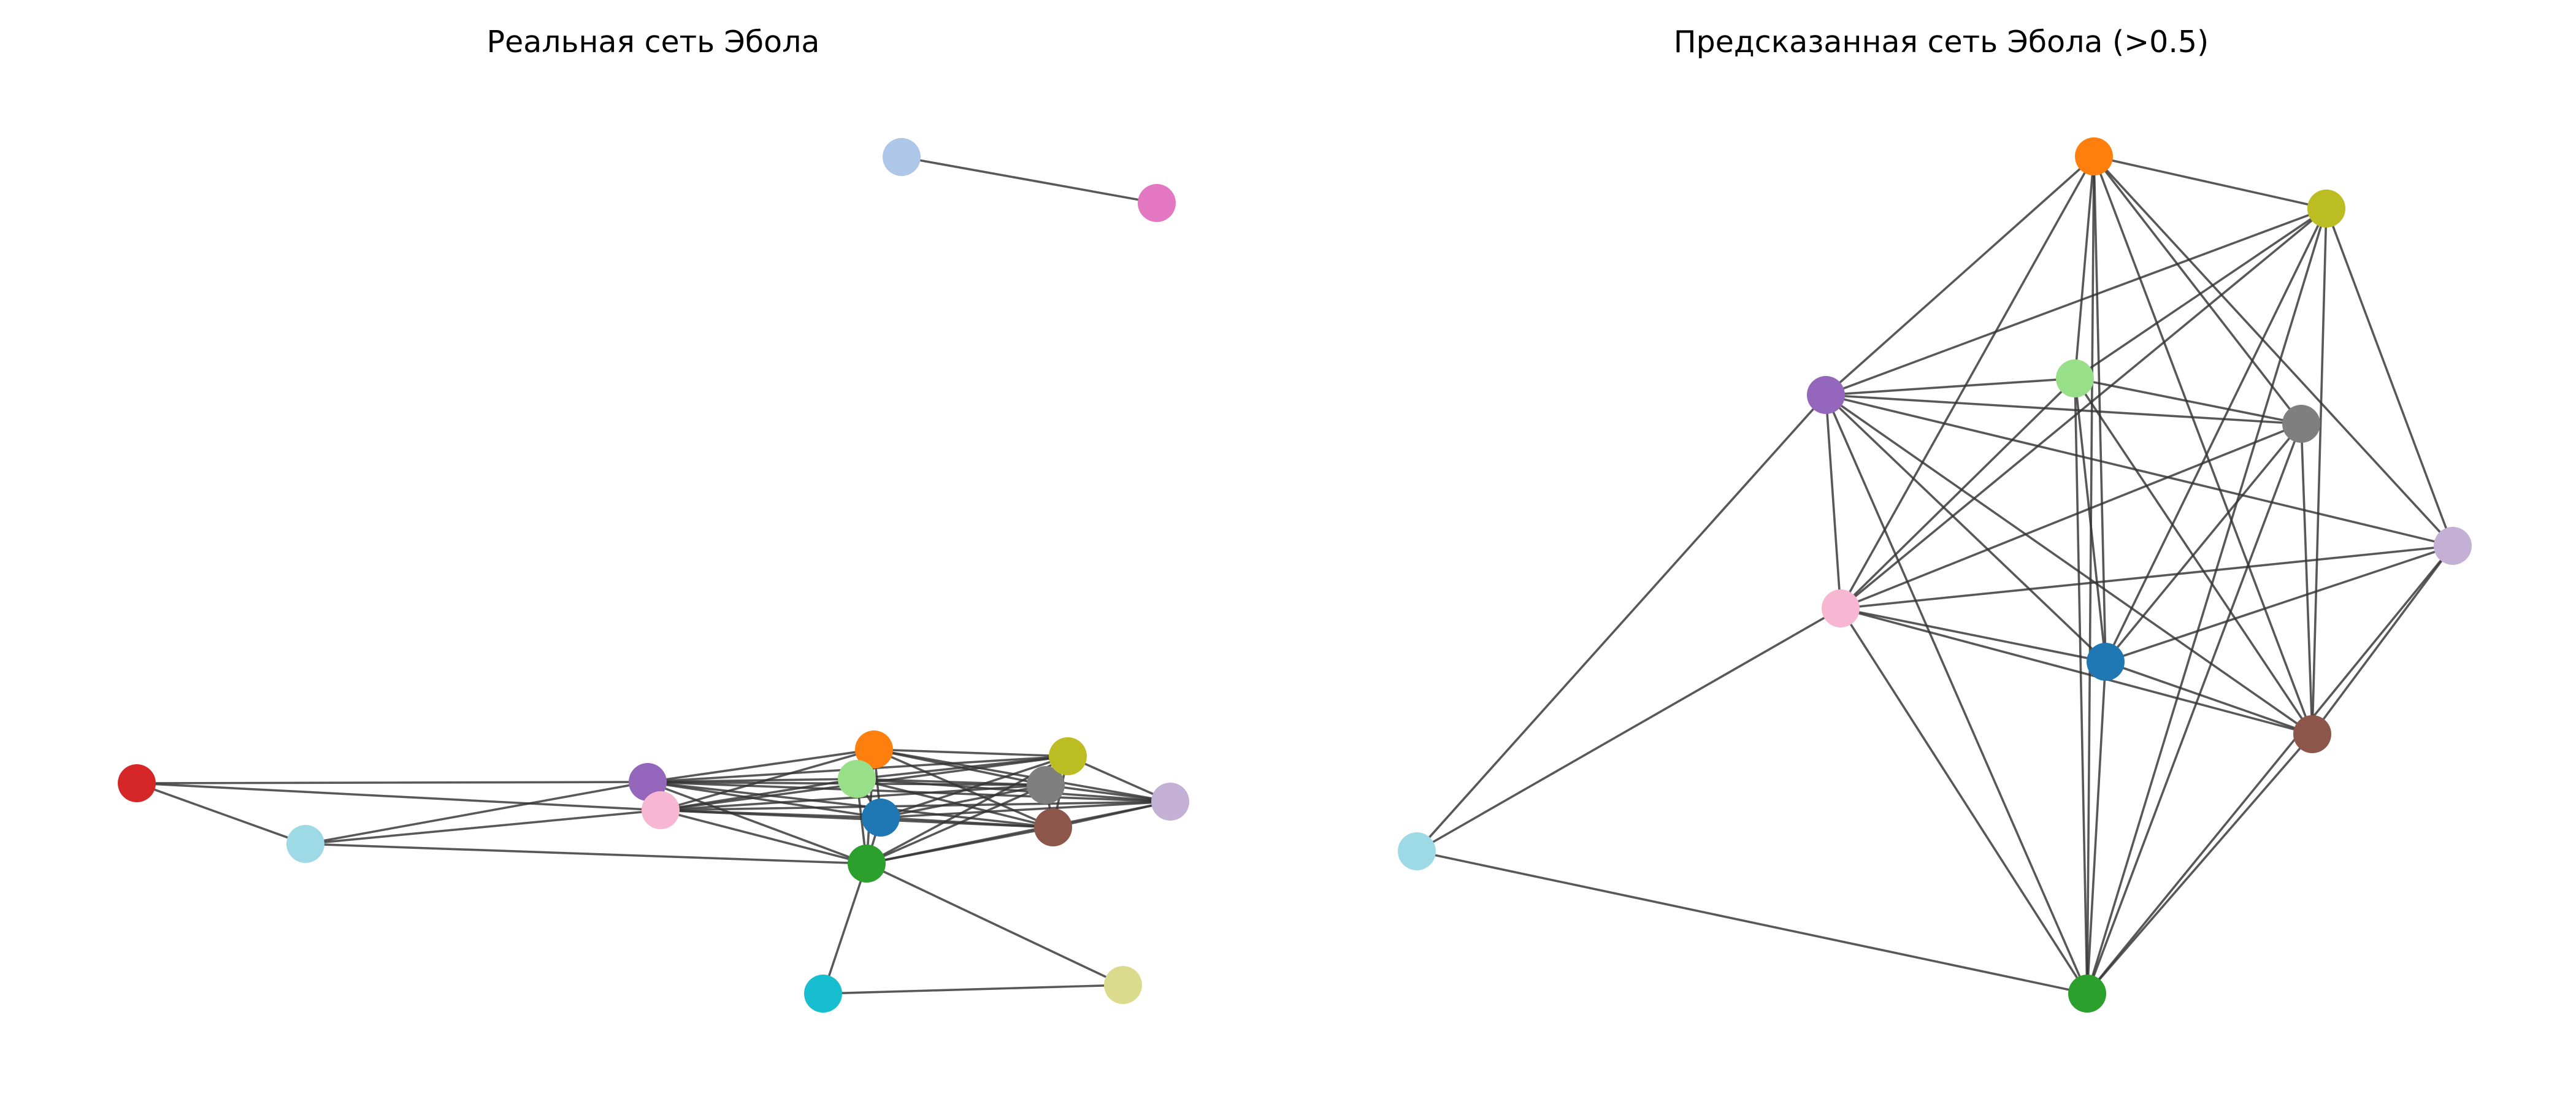  I want to click on node-n3, so click(137, 783).